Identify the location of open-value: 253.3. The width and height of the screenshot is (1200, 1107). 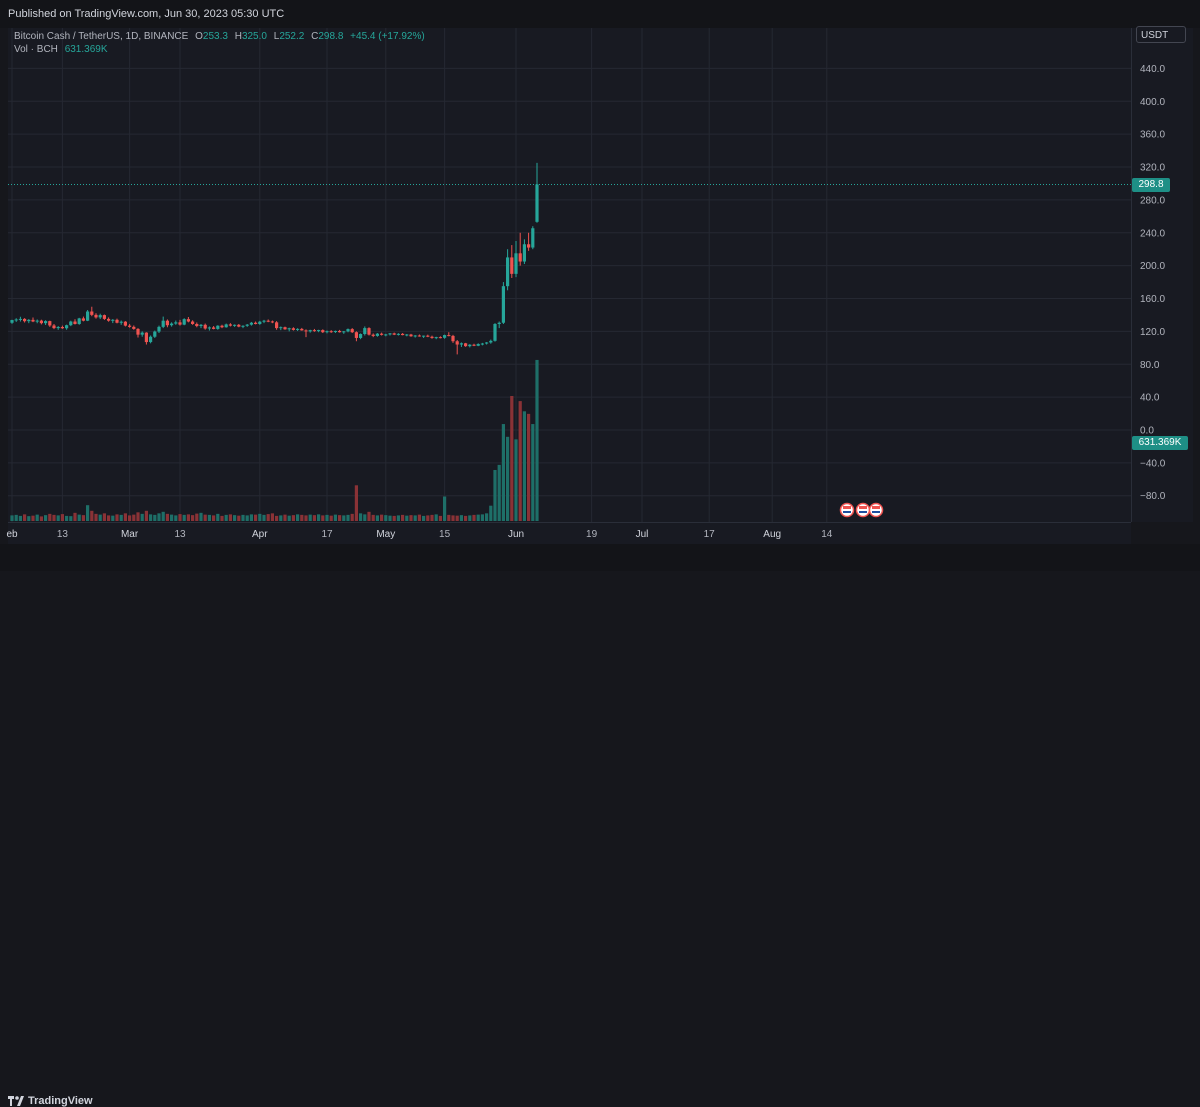
(215, 36).